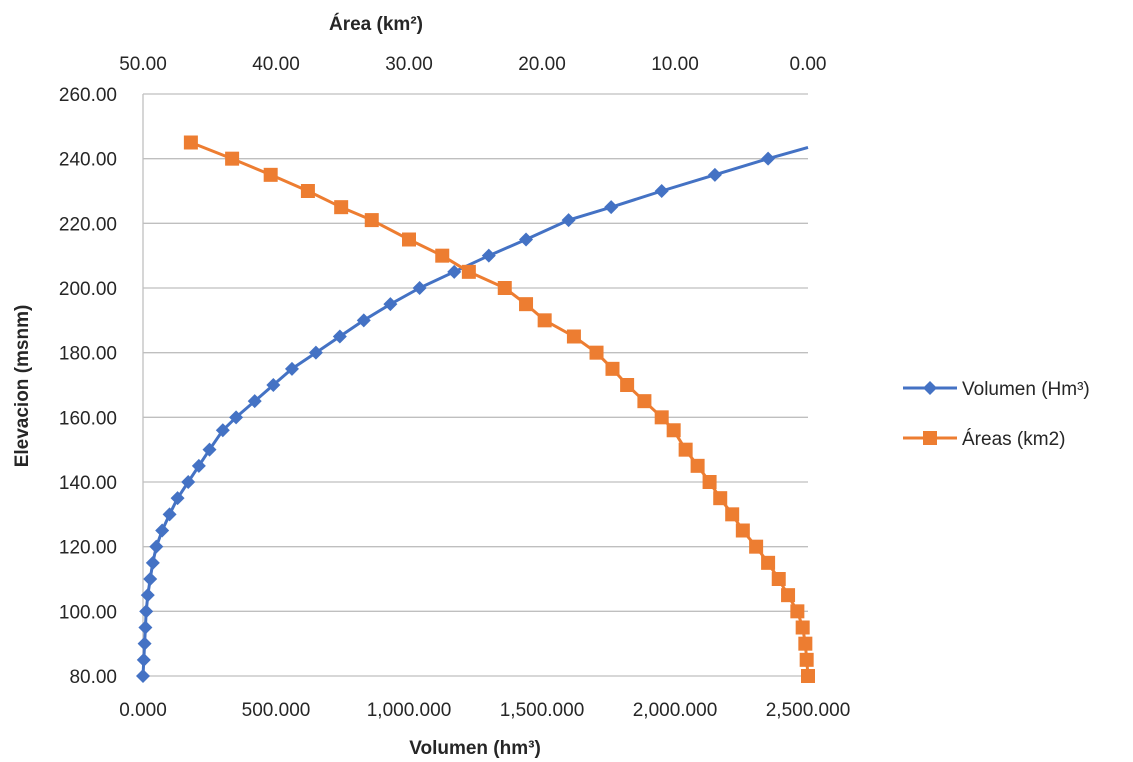 This screenshot has width=1133, height=762. Describe the element at coordinates (143, 64) in the screenshot. I see `x2-tick-label: 50.00` at that location.